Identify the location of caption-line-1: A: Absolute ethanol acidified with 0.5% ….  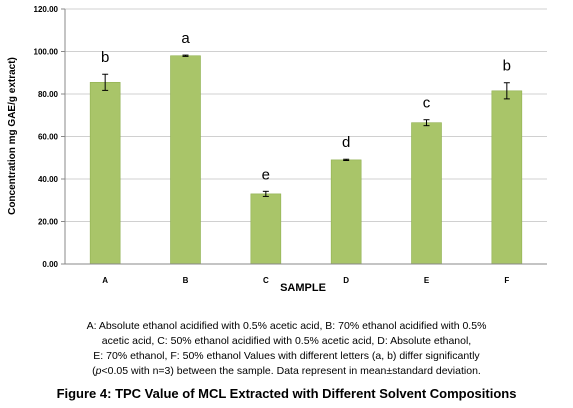
(286, 326).